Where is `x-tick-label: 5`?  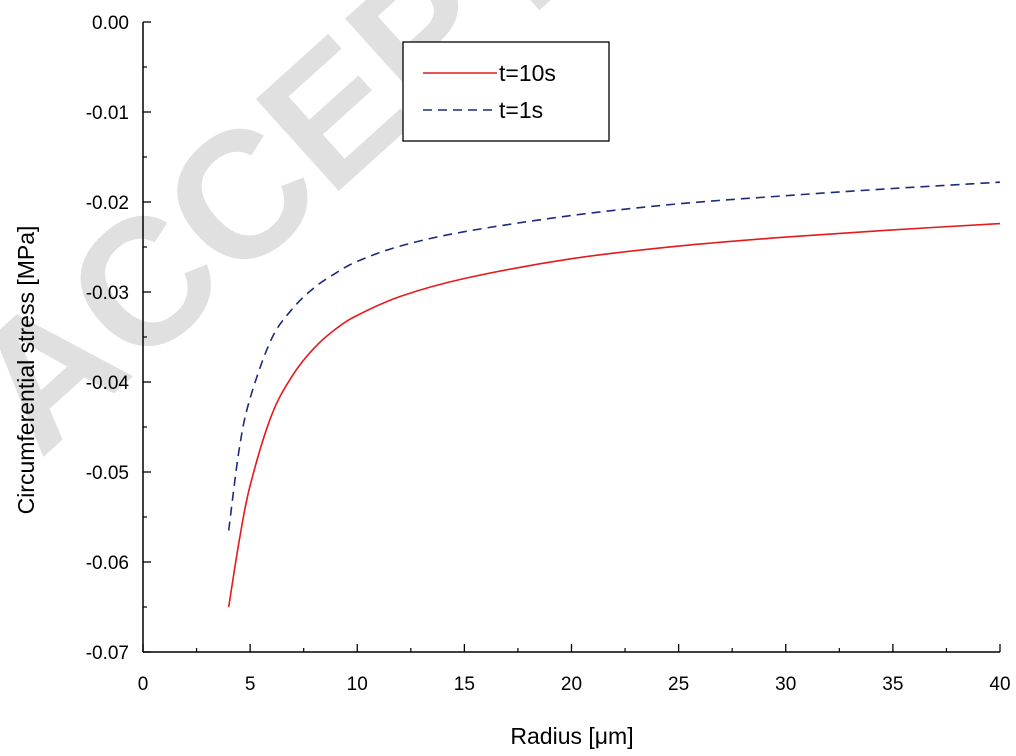 x-tick-label: 5 is located at coordinates (250, 684).